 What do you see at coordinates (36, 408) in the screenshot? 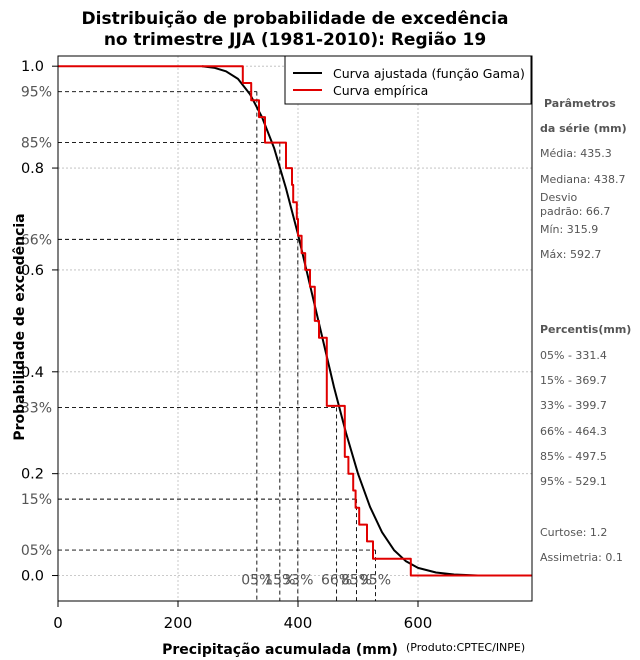
I see `percentile-y-label: 33%` at bounding box center [36, 408].